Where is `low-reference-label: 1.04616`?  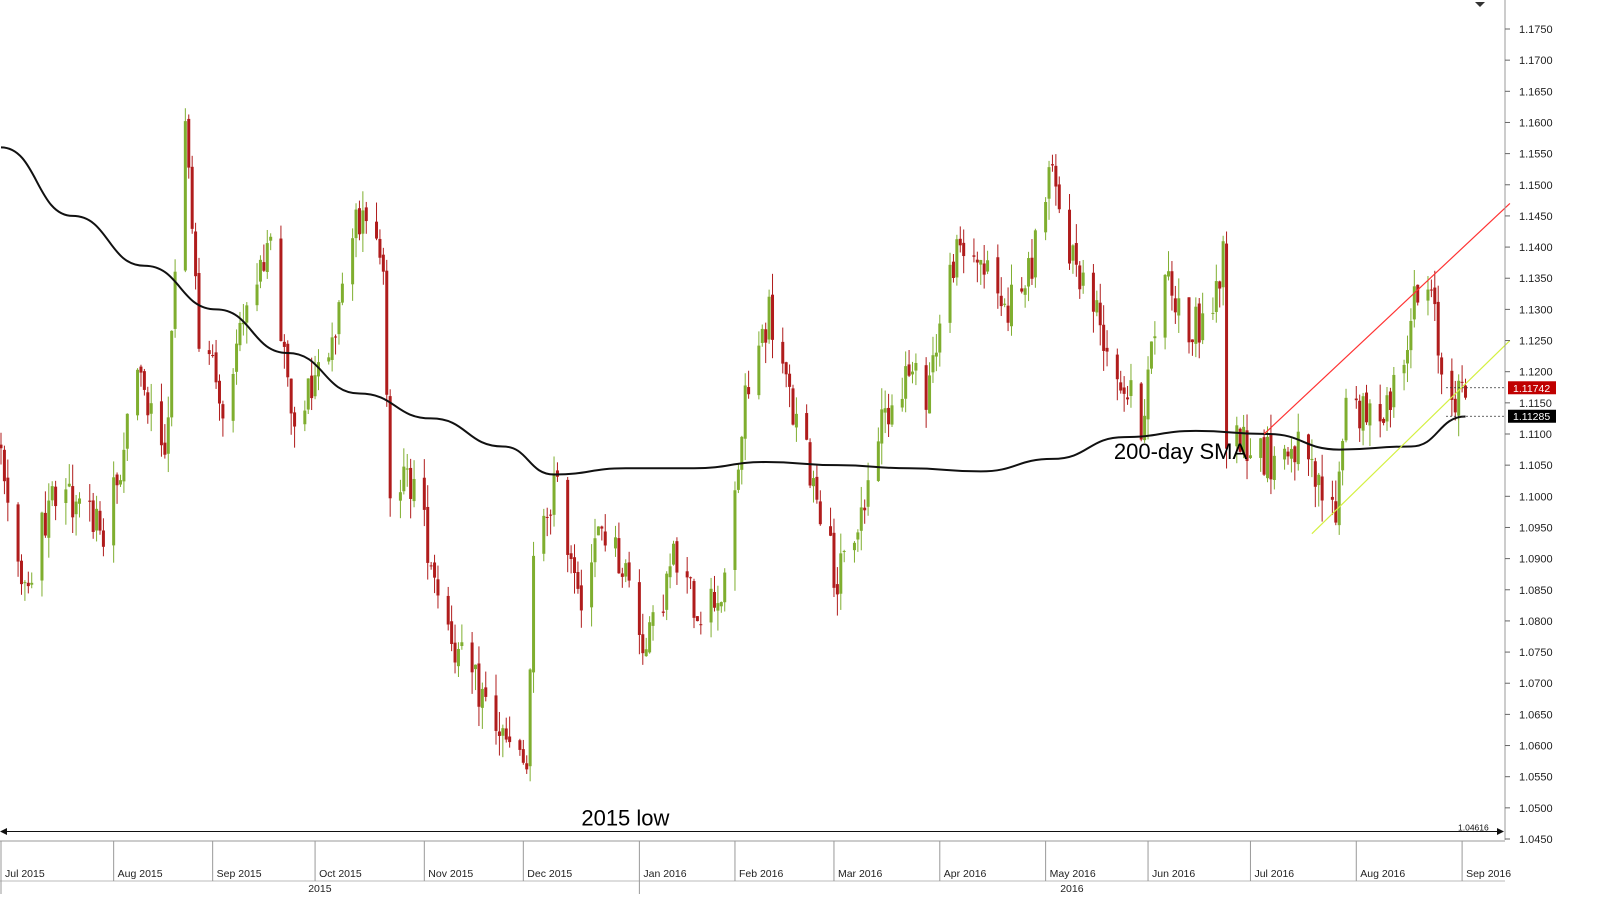
low-reference-label: 1.04616 is located at coordinates (1473, 828).